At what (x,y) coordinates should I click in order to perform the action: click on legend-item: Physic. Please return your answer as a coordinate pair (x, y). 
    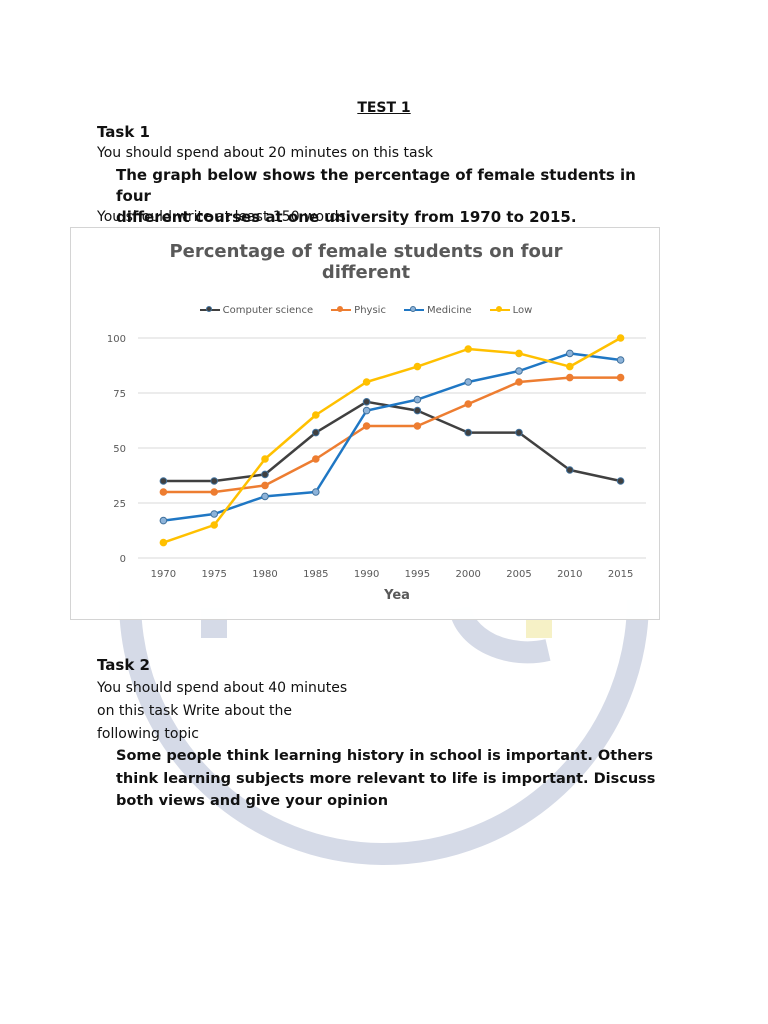
    Looking at the image, I should click on (358, 310).